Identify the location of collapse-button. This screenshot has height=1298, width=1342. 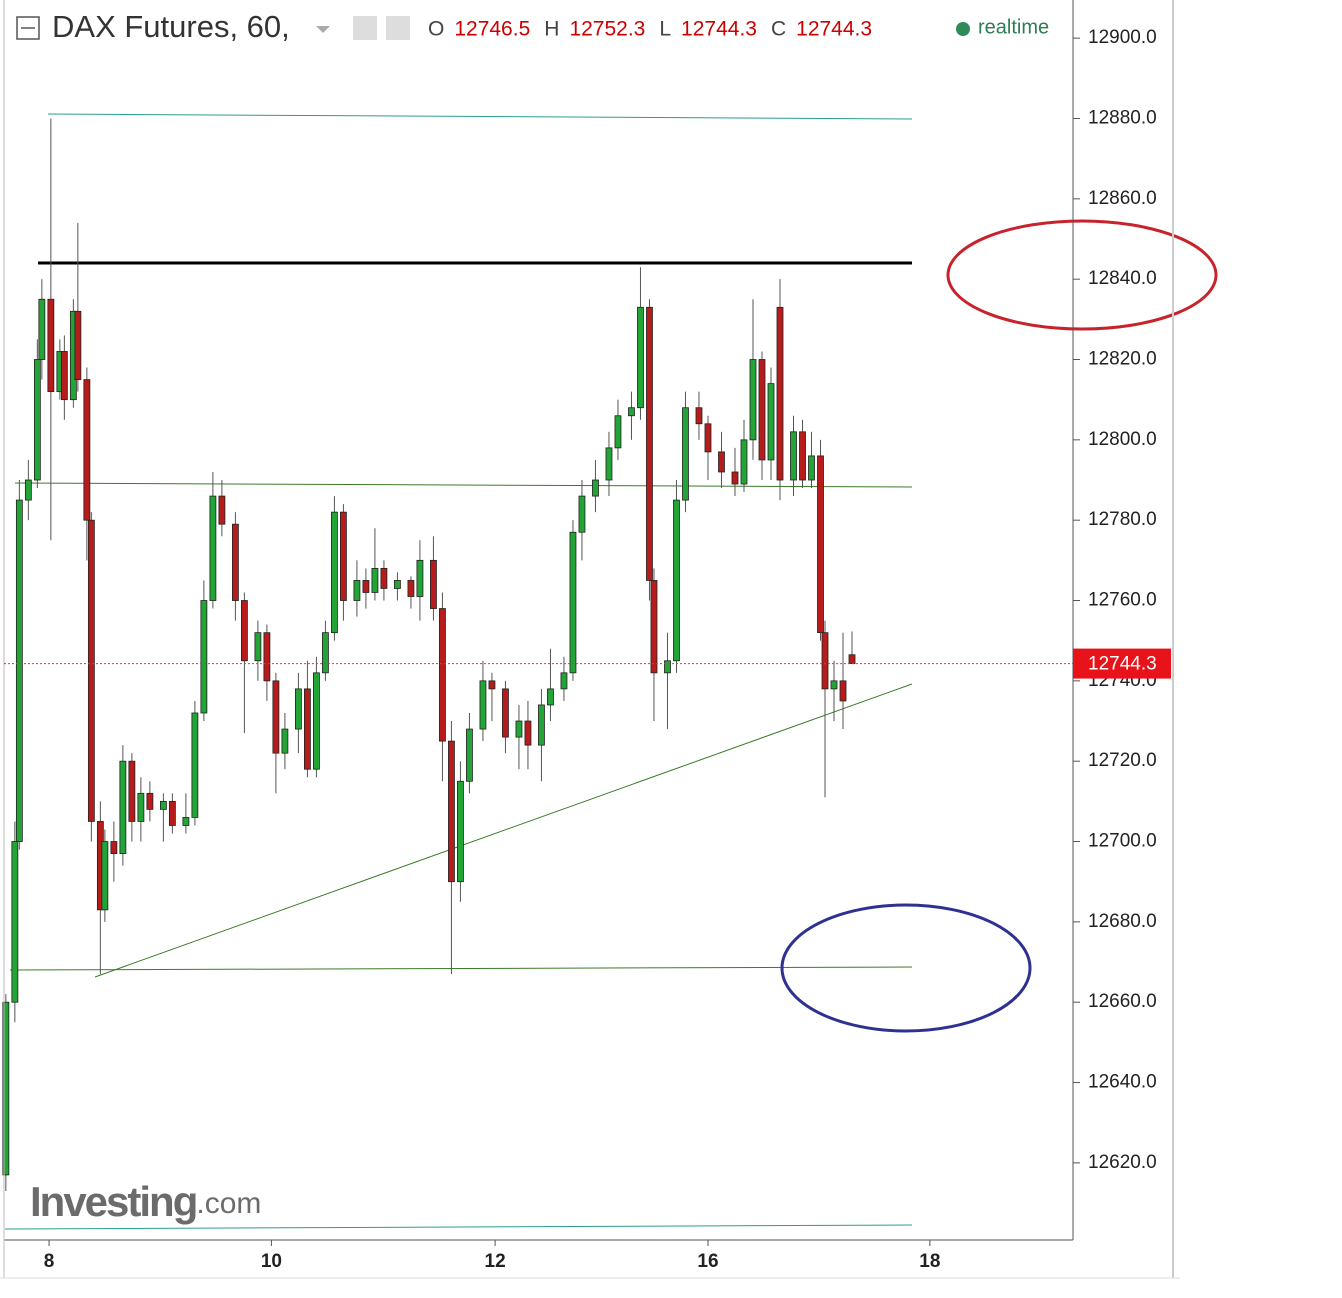
(28, 28).